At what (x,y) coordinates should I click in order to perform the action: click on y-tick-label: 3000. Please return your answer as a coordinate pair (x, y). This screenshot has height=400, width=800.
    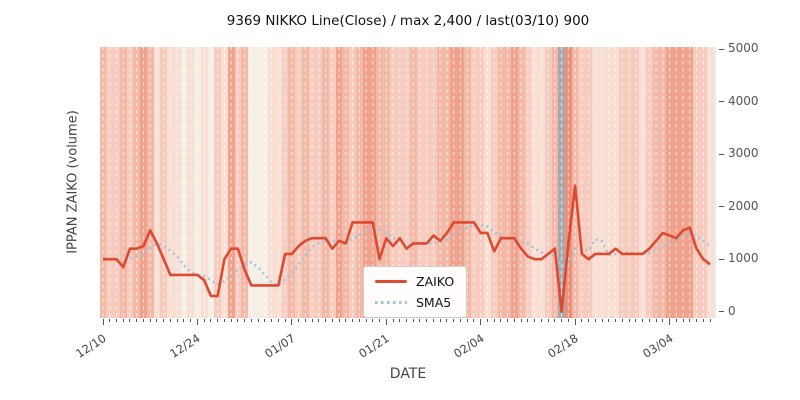
    Looking at the image, I should click on (743, 153).